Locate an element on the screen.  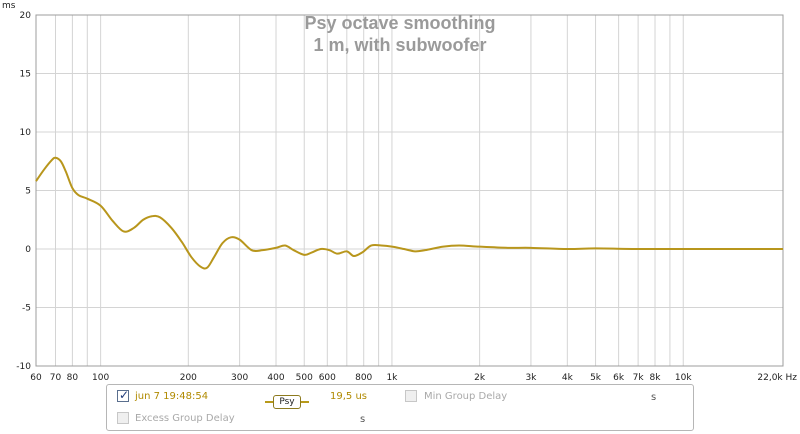
smoothing-badge: Psy is located at coordinates (287, 402).